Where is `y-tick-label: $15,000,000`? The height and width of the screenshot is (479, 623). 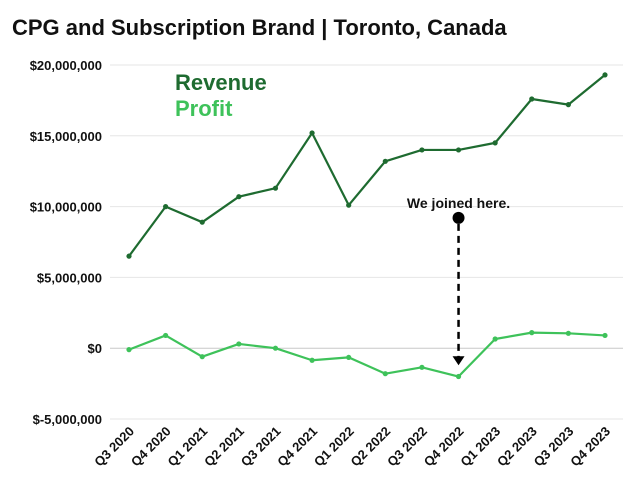 y-tick-label: $15,000,000 is located at coordinates (66, 136).